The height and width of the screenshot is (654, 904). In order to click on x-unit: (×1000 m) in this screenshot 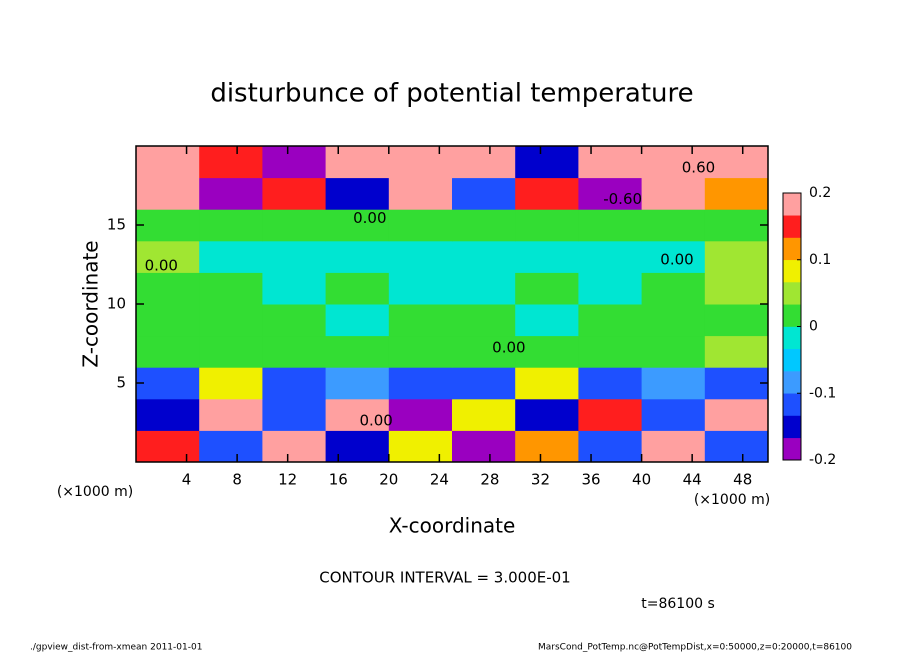, I will do `click(95, 492)`.